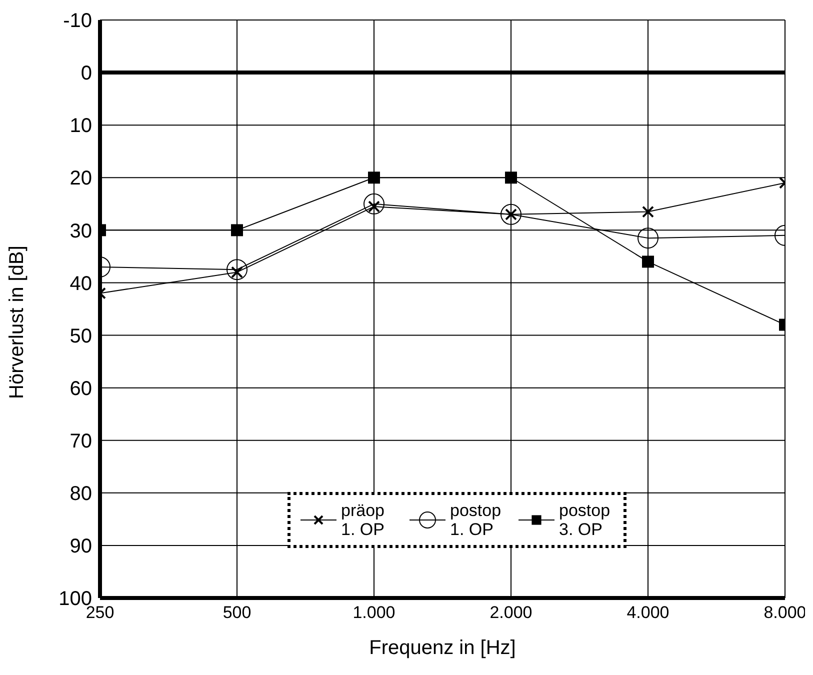 The image size is (813, 675). Describe the element at coordinates (81, 336) in the screenshot. I see `y-tick-label: 50` at that location.